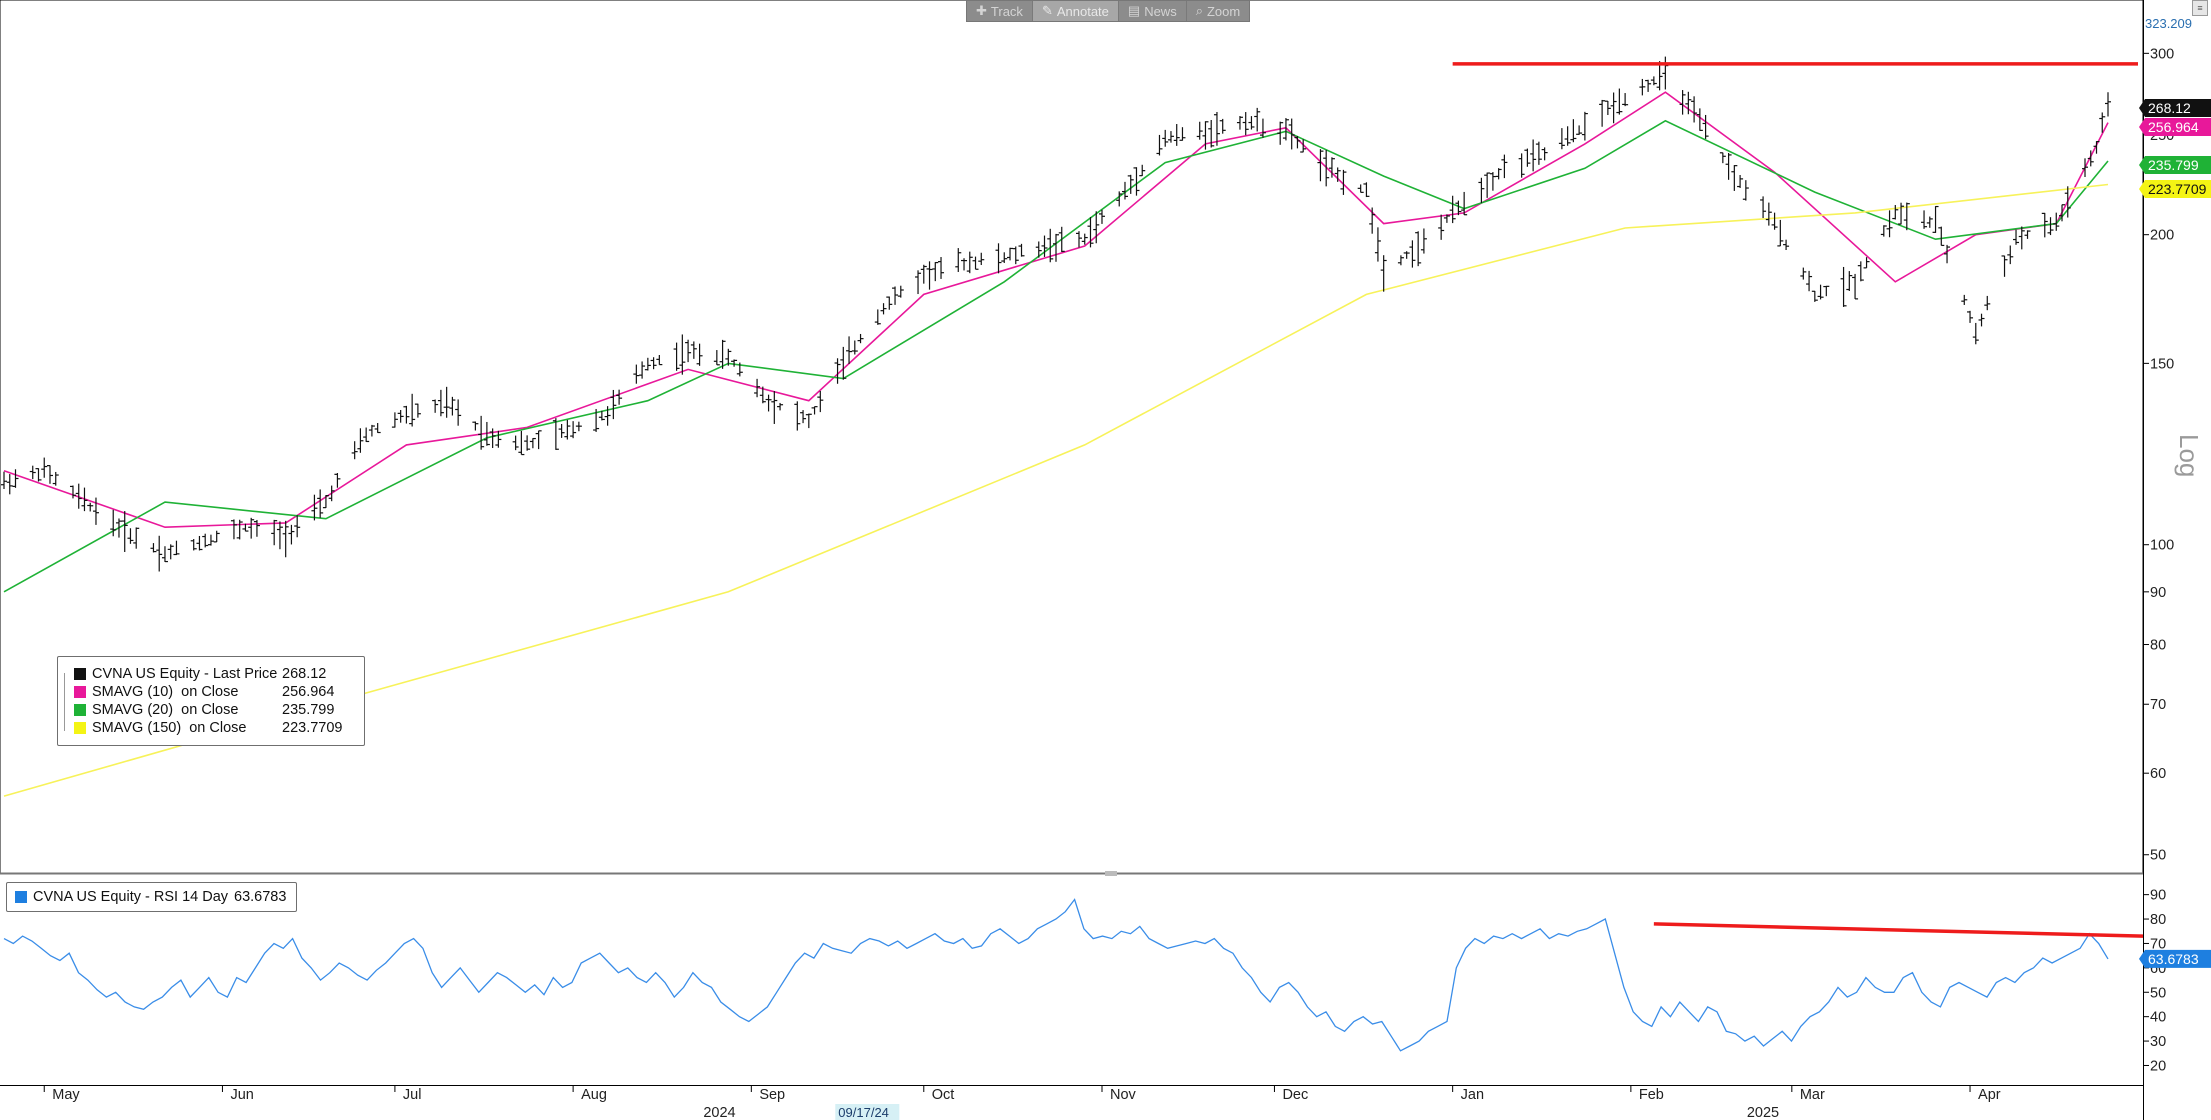 This screenshot has height=1120, width=2211. What do you see at coordinates (2200, 8) in the screenshot?
I see `panel-menu-icon: ≡` at bounding box center [2200, 8].